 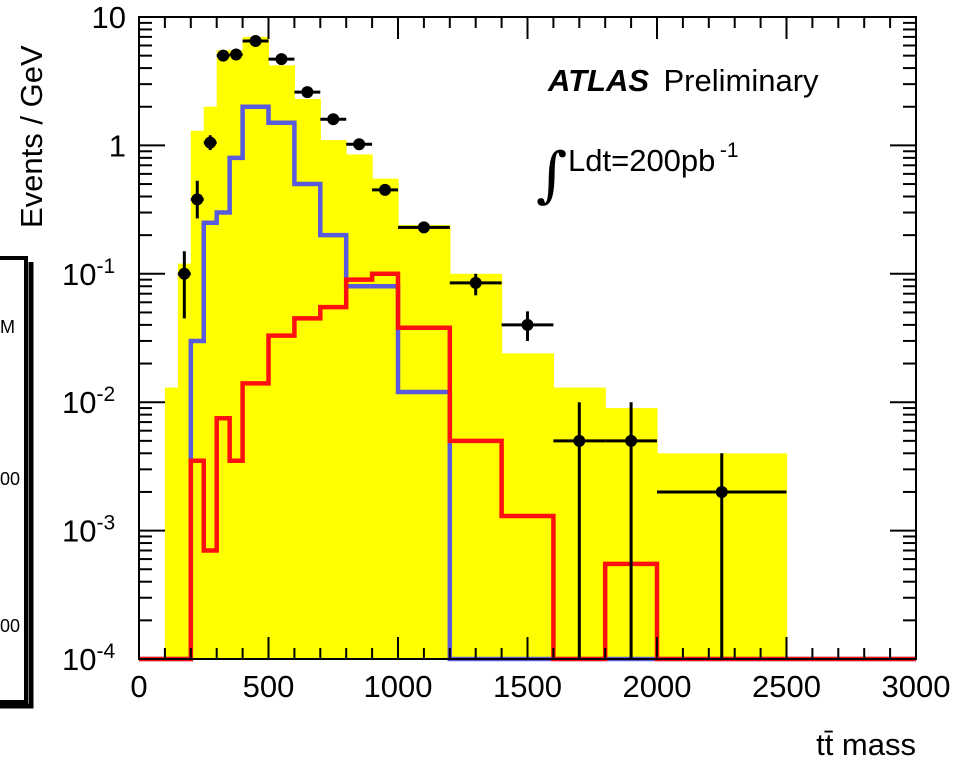 What do you see at coordinates (729, 150) in the screenshot?
I see `lumi-exponent: -1` at bounding box center [729, 150].